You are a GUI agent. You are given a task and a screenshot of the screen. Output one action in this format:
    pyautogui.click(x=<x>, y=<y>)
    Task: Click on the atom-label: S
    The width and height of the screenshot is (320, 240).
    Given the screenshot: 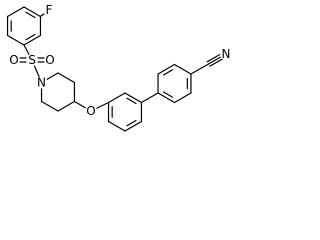 What is the action you would take?
    pyautogui.click(x=32, y=60)
    